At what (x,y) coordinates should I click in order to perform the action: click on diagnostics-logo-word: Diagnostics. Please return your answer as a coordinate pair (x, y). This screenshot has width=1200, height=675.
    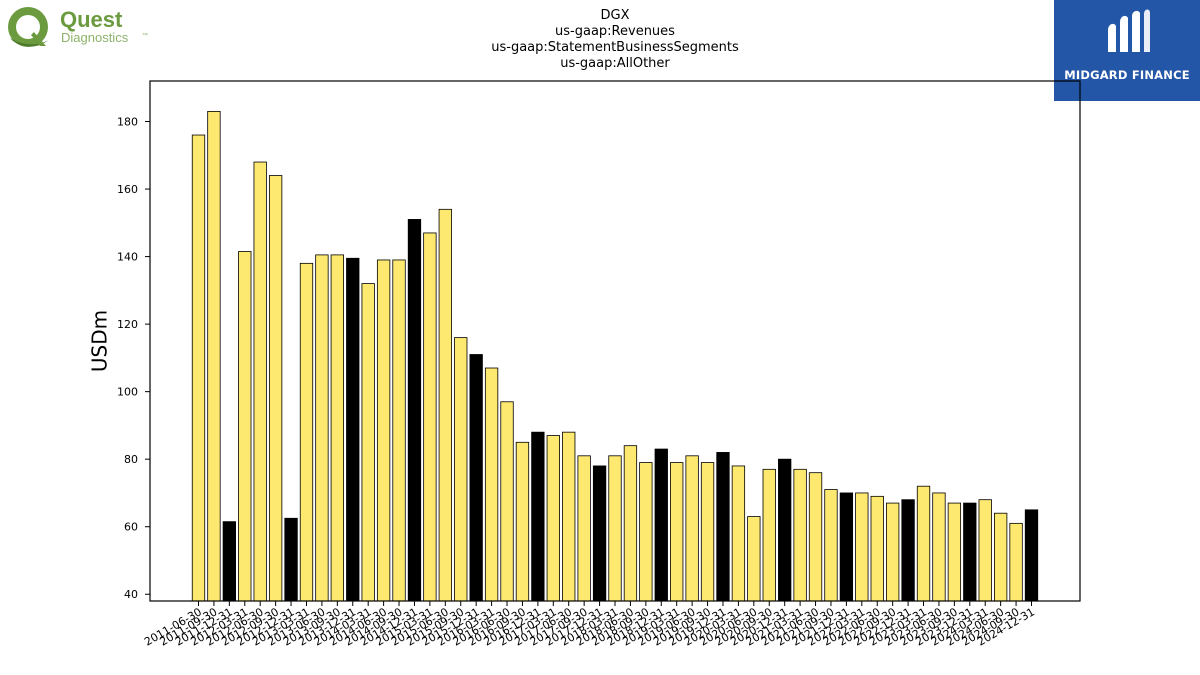
    Looking at the image, I should click on (95, 37).